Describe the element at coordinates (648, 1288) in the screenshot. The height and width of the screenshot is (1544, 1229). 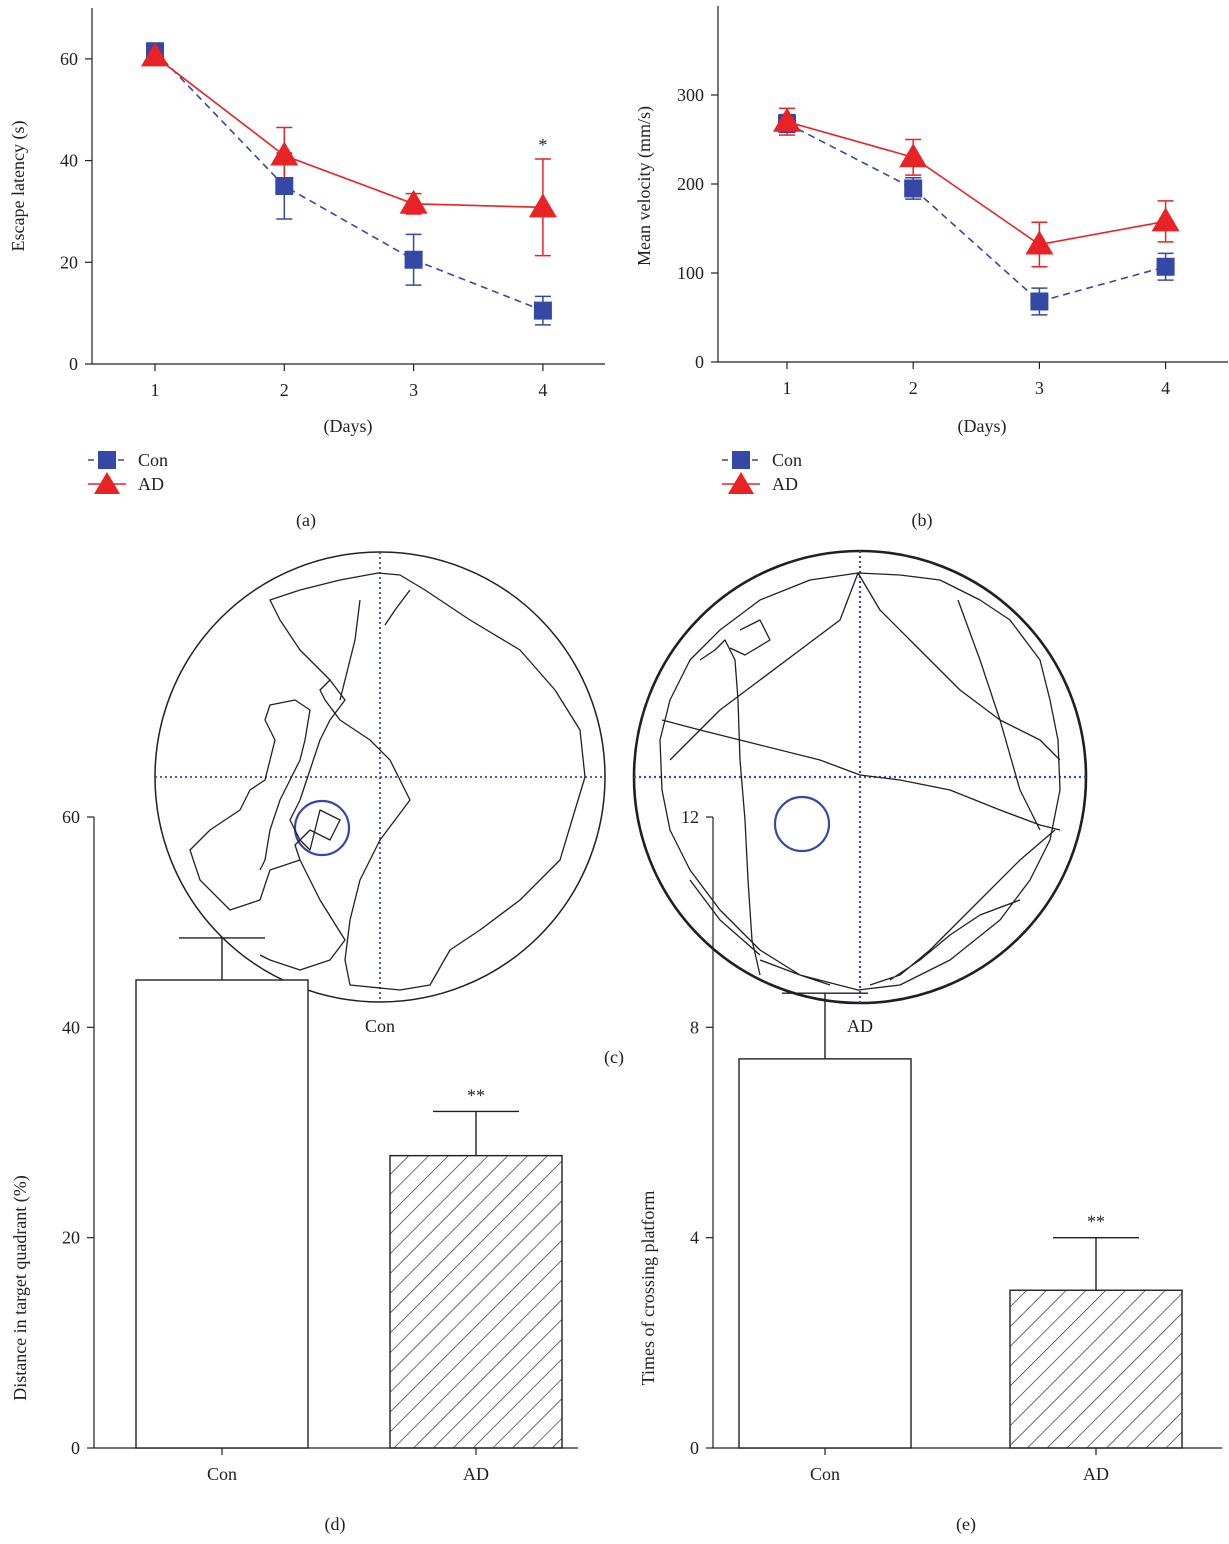
I see `y-axis-label: Times of crossing platform` at that location.